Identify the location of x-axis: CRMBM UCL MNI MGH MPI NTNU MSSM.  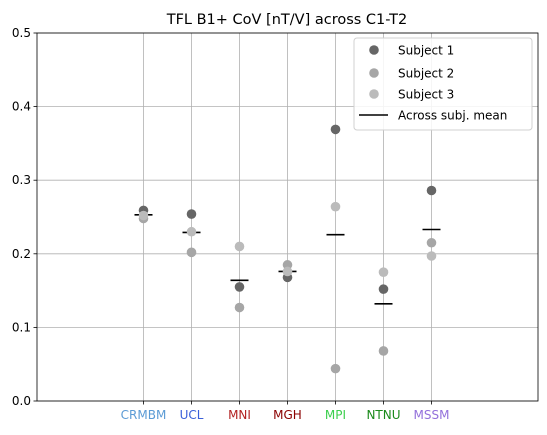
(285, 411).